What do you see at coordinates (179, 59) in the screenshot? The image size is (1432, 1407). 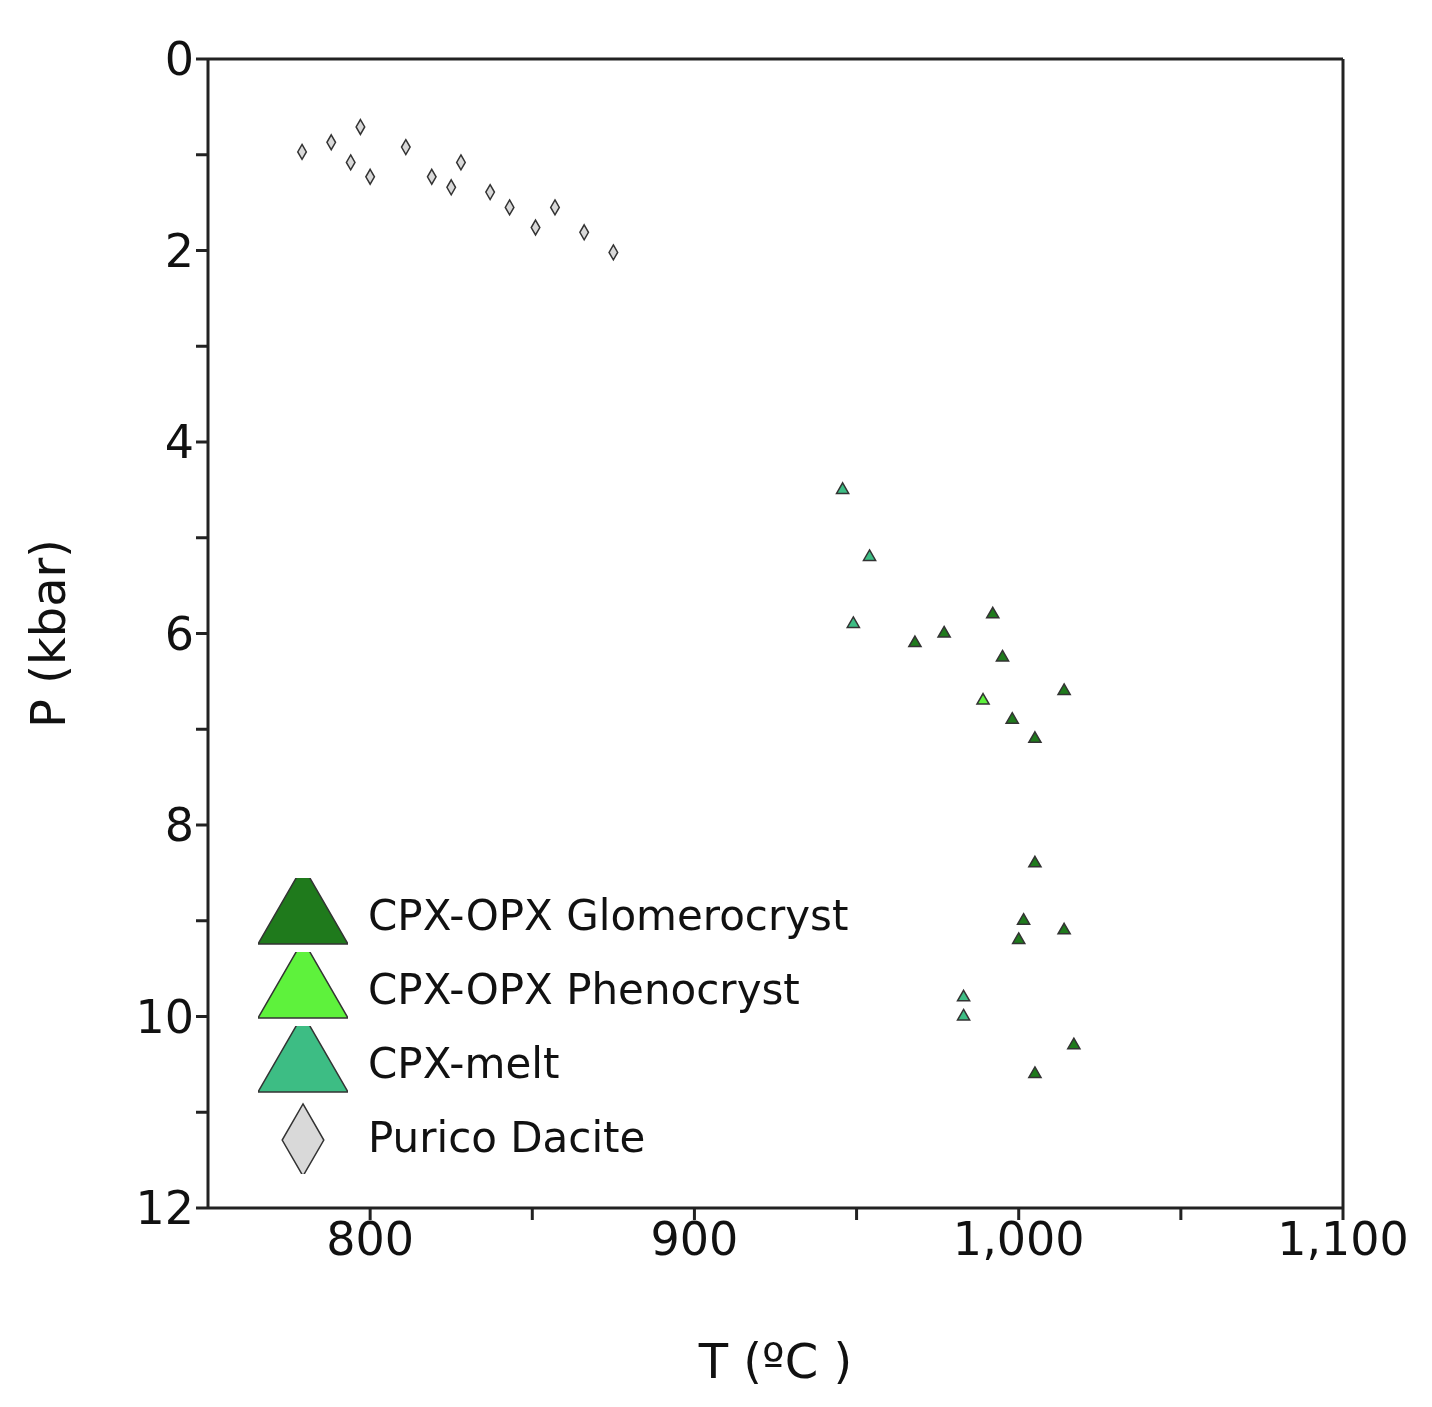 I see `y-tick-label: 0` at bounding box center [179, 59].